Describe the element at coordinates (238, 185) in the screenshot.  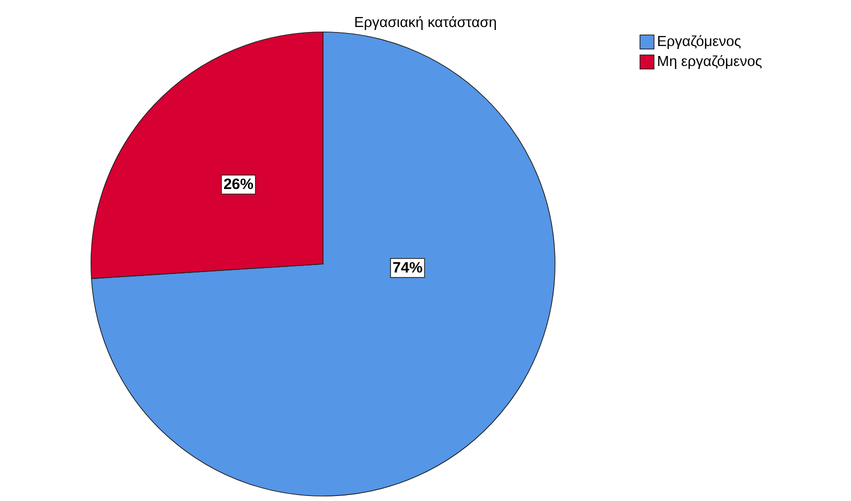
I see `data-label: 26%` at that location.